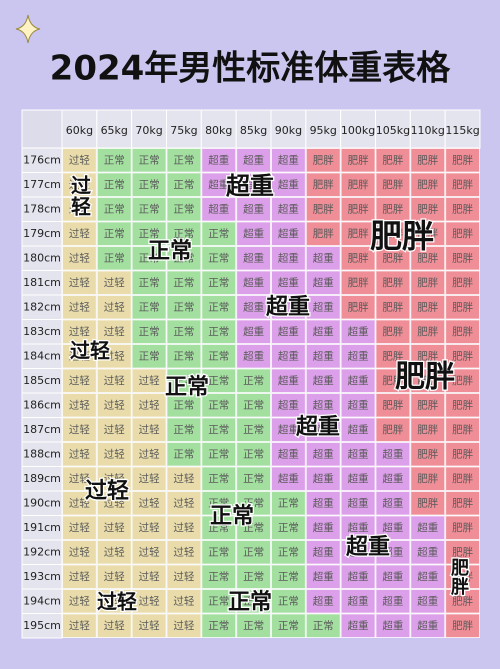 The height and width of the screenshot is (669, 500). What do you see at coordinates (358, 130) in the screenshot?
I see `column-header: 100kg` at bounding box center [358, 130].